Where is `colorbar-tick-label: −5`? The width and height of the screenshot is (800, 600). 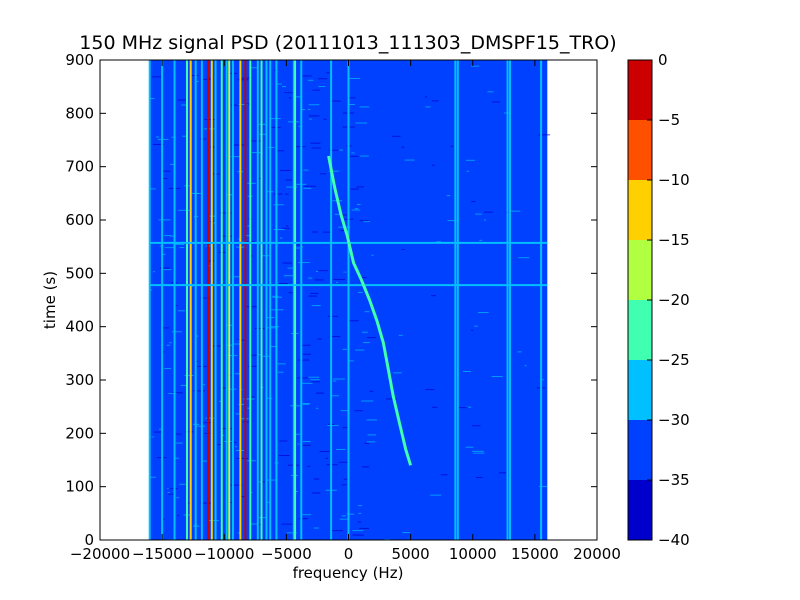 colorbar-tick-label: −5 is located at coordinates (669, 120).